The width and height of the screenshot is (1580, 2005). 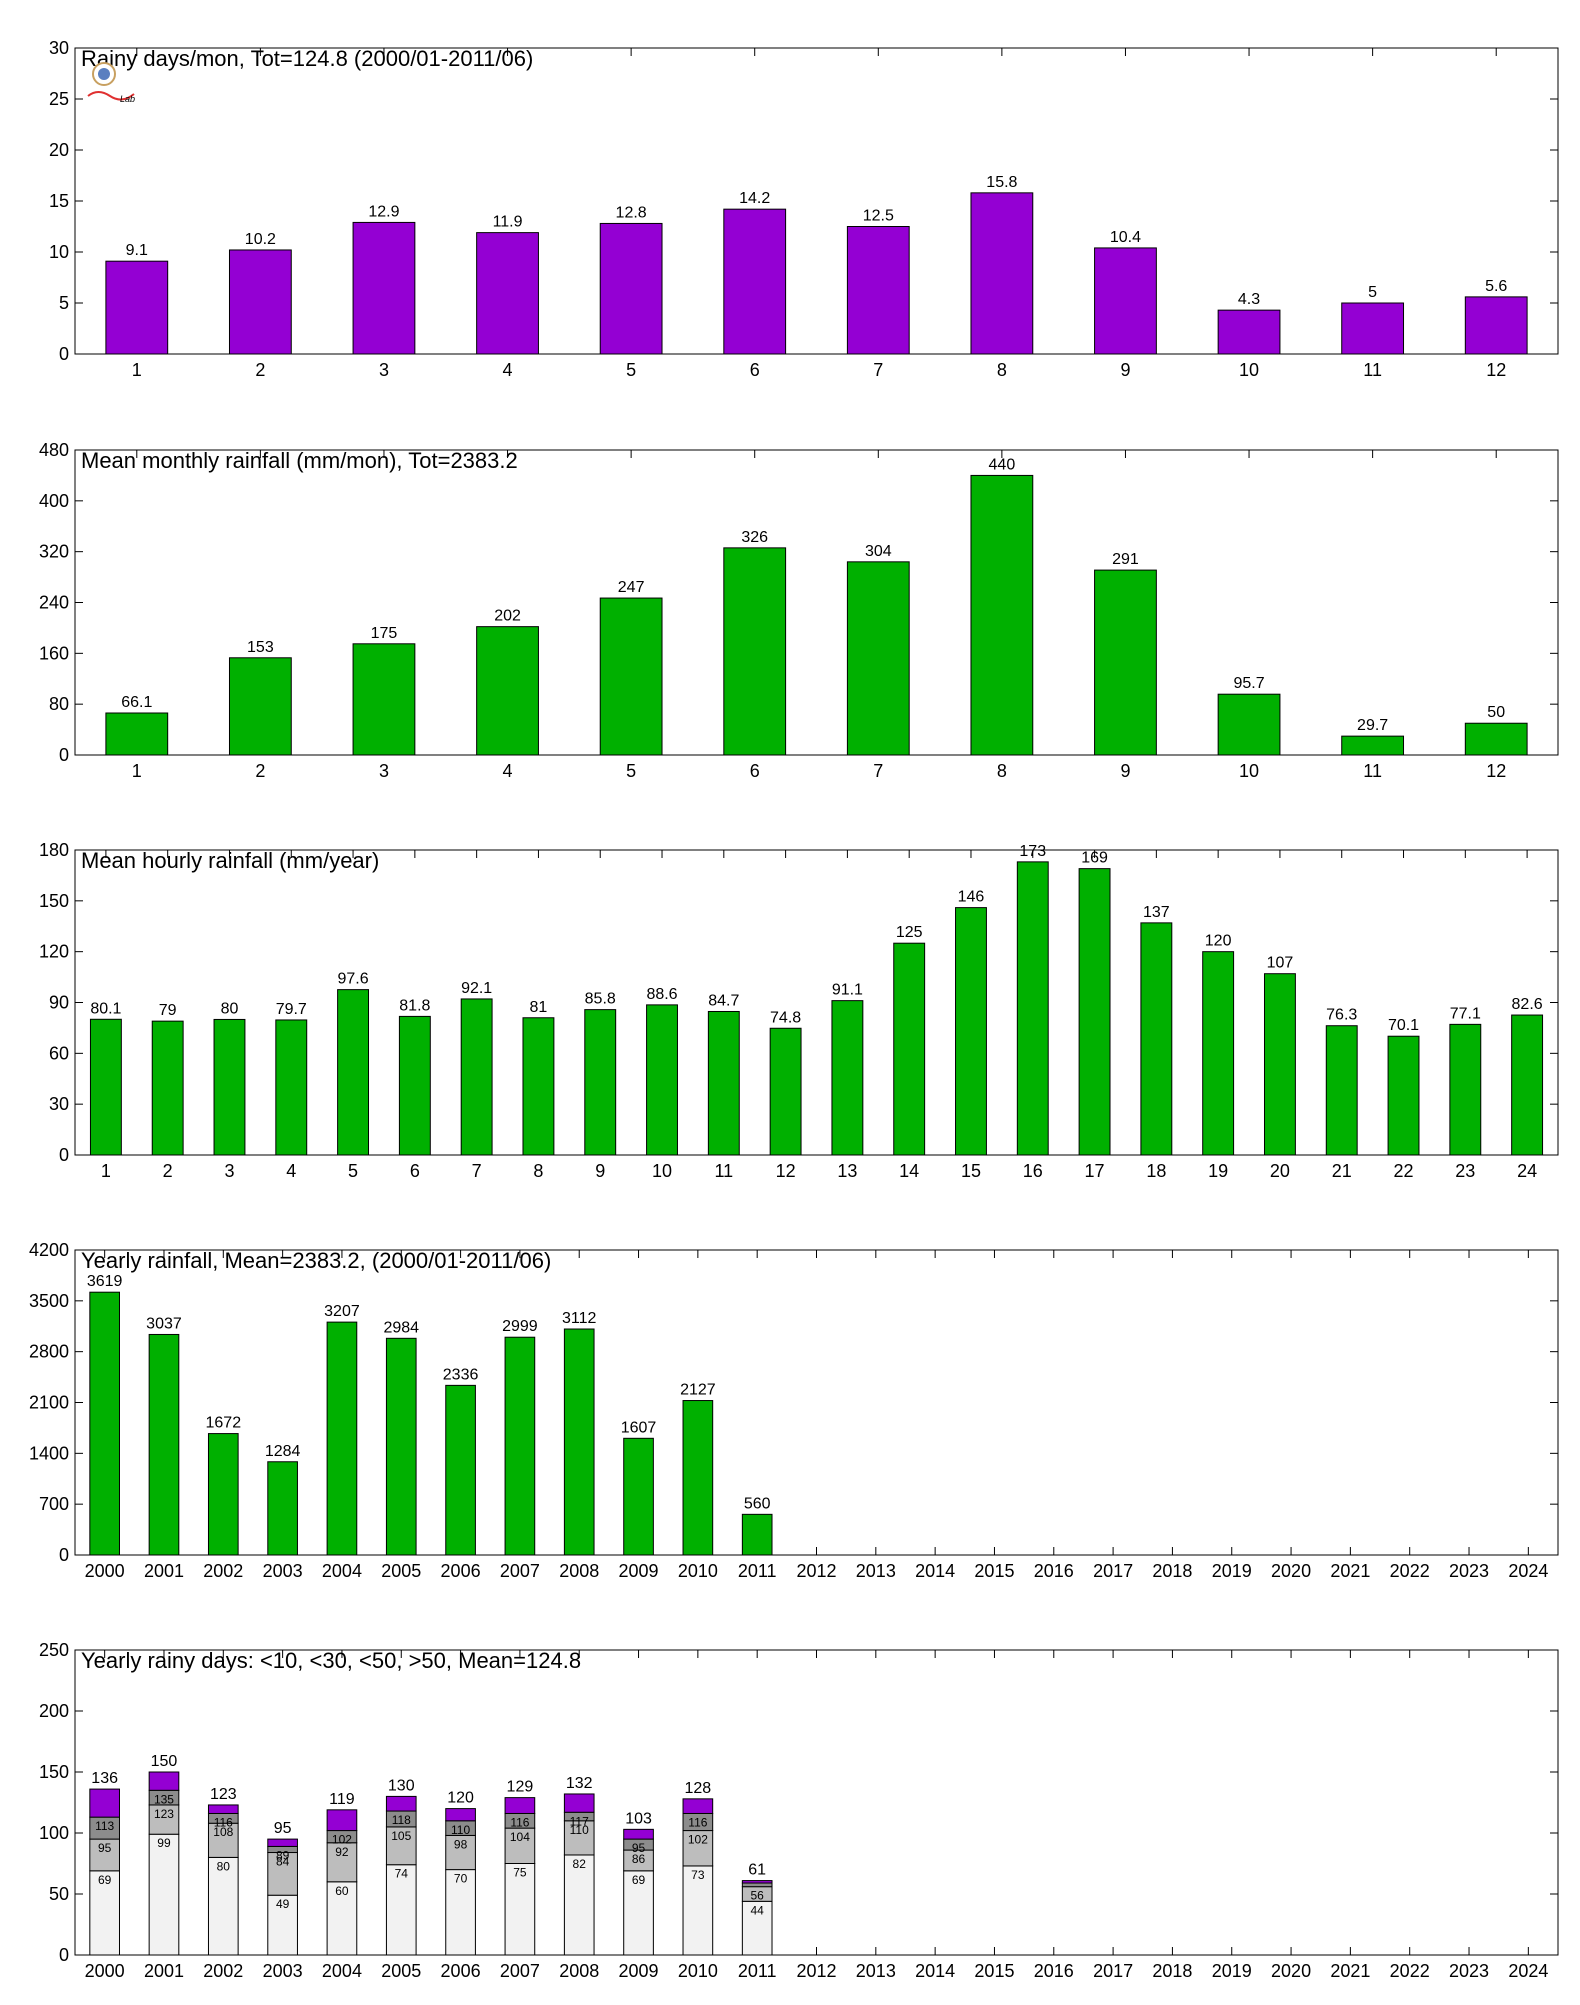 I want to click on segment-value-label: 118, so click(x=401, y=1820).